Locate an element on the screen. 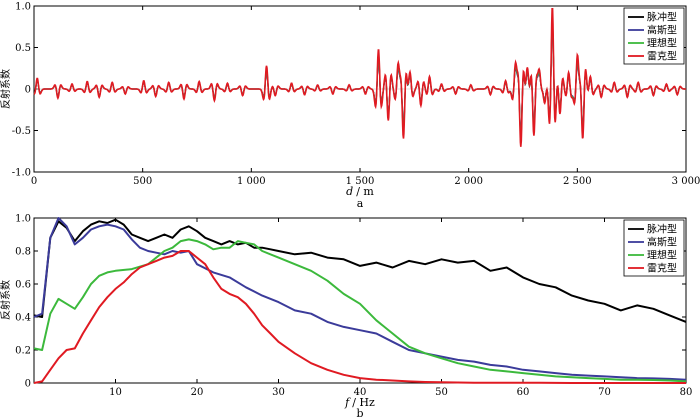  x-tick-label: 70 is located at coordinates (604, 392).